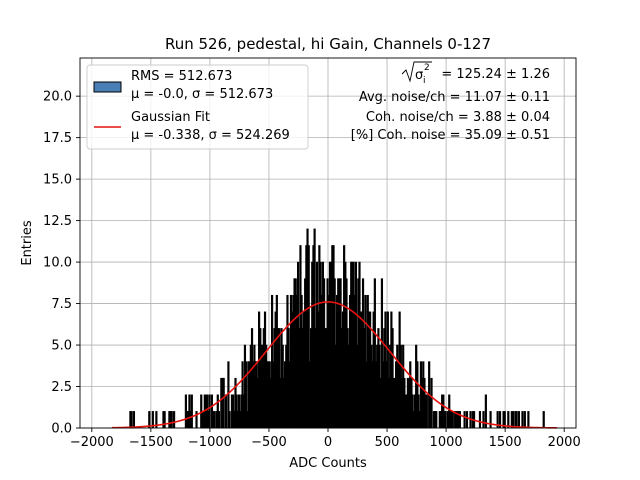 The image size is (640, 480). I want to click on annotation-avg-noise: Avg. noise/ch = 11.07 ± 0.11, so click(454, 97).